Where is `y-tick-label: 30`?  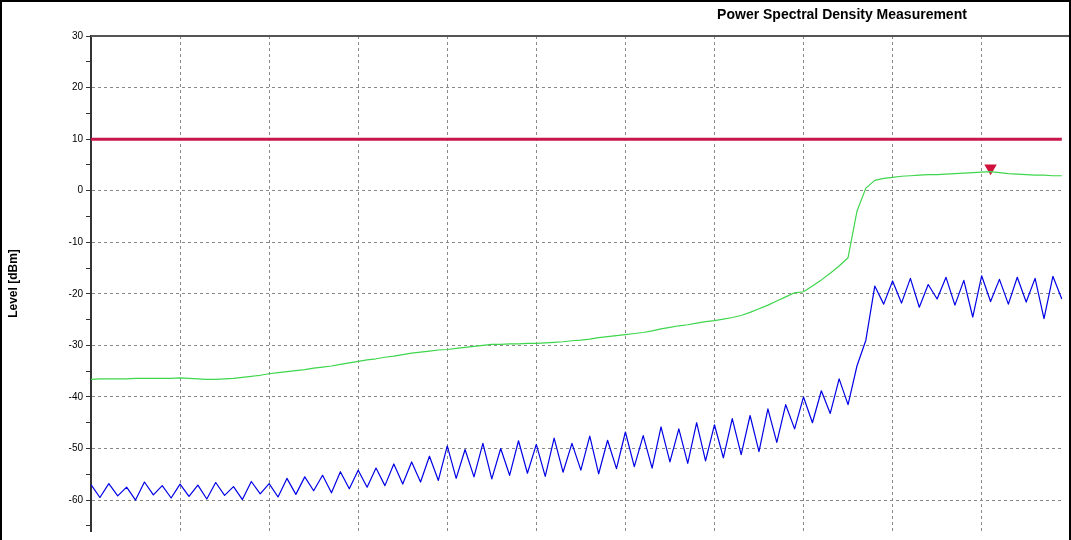 y-tick-label: 30 is located at coordinates (77, 35).